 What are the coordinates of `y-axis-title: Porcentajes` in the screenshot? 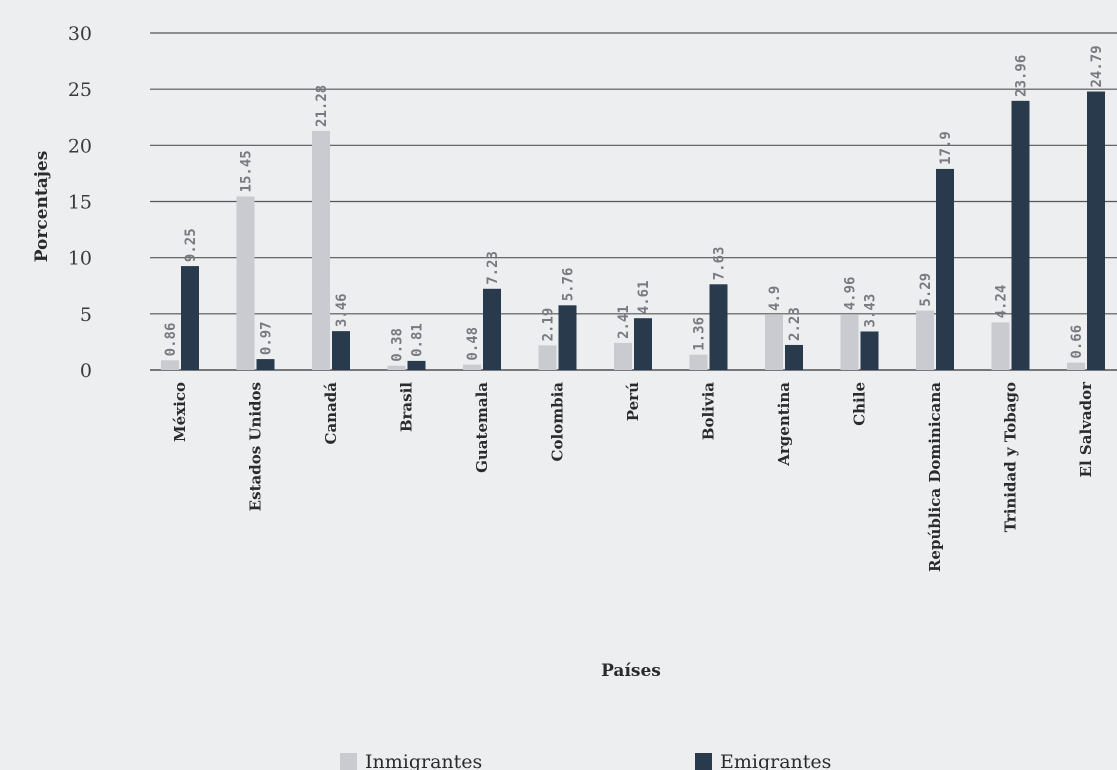 It's located at (42, 207).